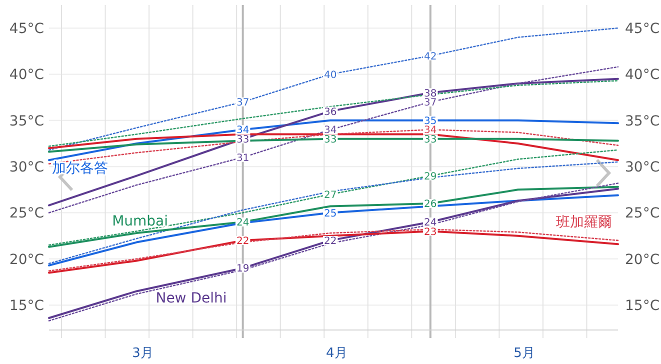  What do you see at coordinates (642, 168) in the screenshot?
I see `y2-tick-label: 30°C` at bounding box center [642, 168].